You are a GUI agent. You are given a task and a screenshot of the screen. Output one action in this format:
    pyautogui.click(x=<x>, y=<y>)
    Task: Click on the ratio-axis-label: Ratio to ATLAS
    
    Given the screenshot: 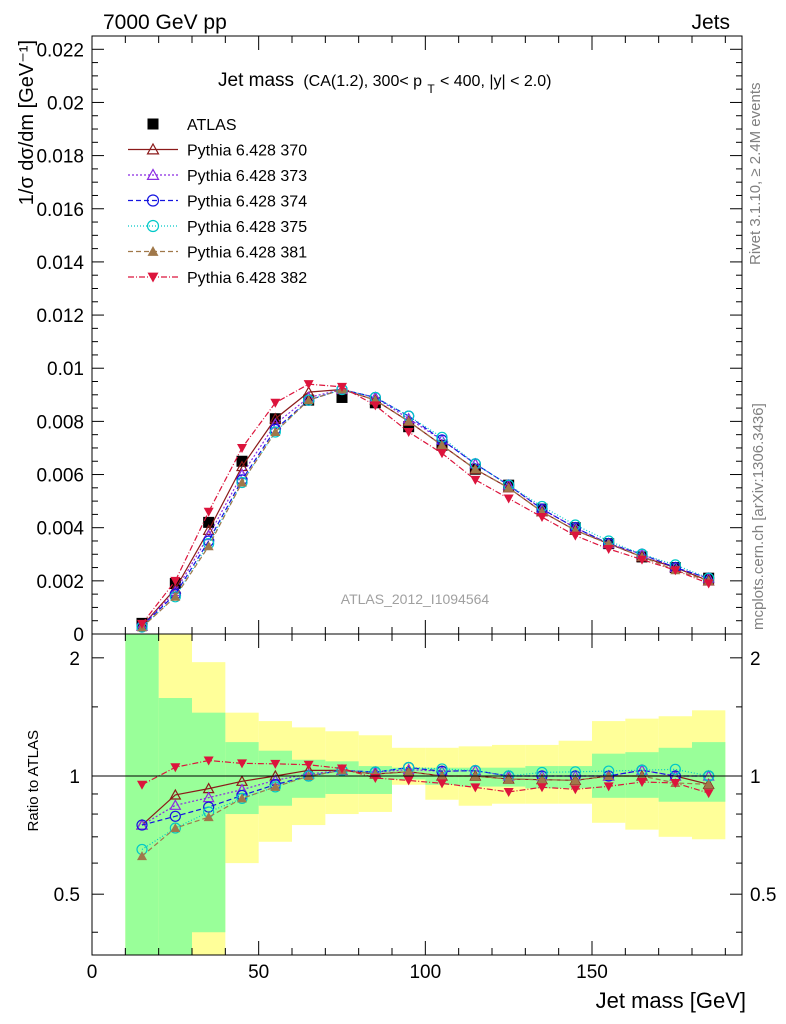 What is the action you would take?
    pyautogui.click(x=33, y=780)
    